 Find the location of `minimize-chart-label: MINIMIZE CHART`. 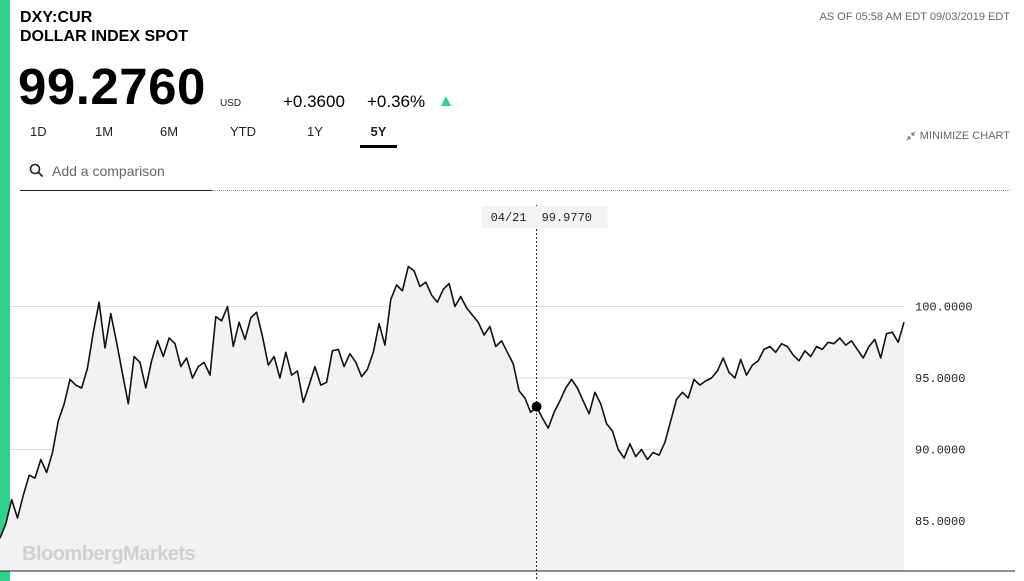

minimize-chart-label: MINIMIZE CHART is located at coordinates (964, 136).